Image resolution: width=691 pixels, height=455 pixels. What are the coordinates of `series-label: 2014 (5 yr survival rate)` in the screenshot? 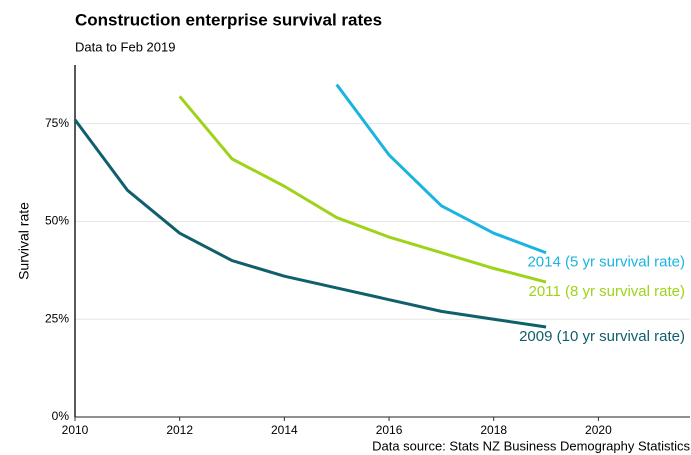 It's located at (606, 262).